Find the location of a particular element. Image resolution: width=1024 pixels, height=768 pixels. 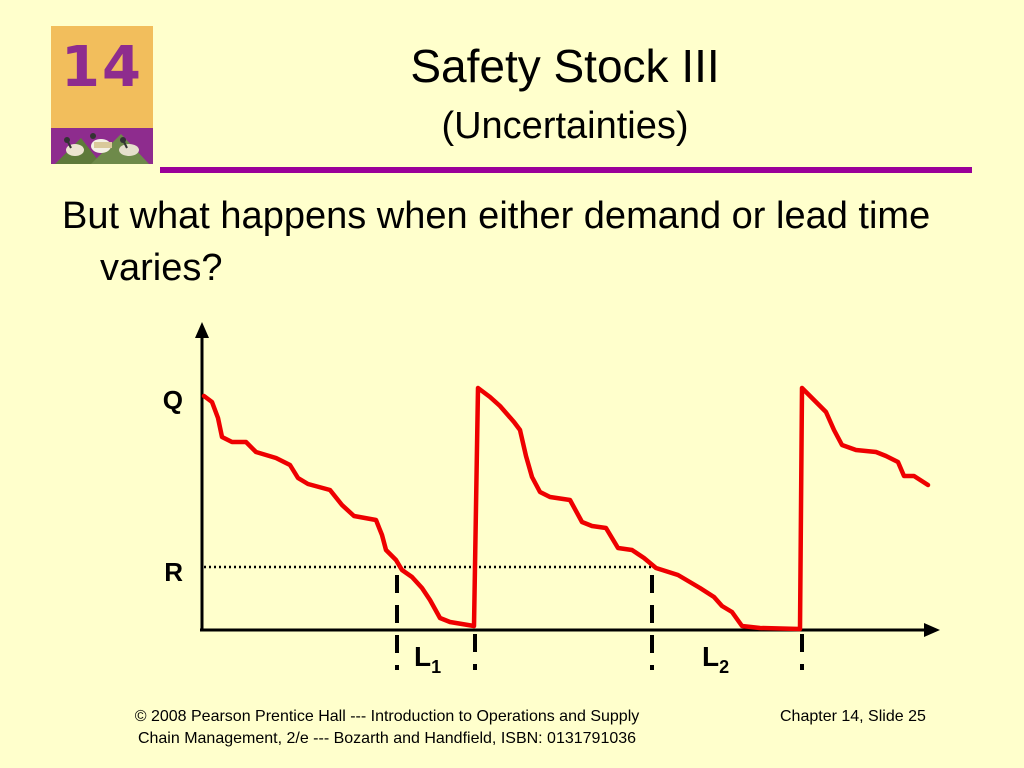

lead-time-2-subscript: 2 is located at coordinates (724, 667).